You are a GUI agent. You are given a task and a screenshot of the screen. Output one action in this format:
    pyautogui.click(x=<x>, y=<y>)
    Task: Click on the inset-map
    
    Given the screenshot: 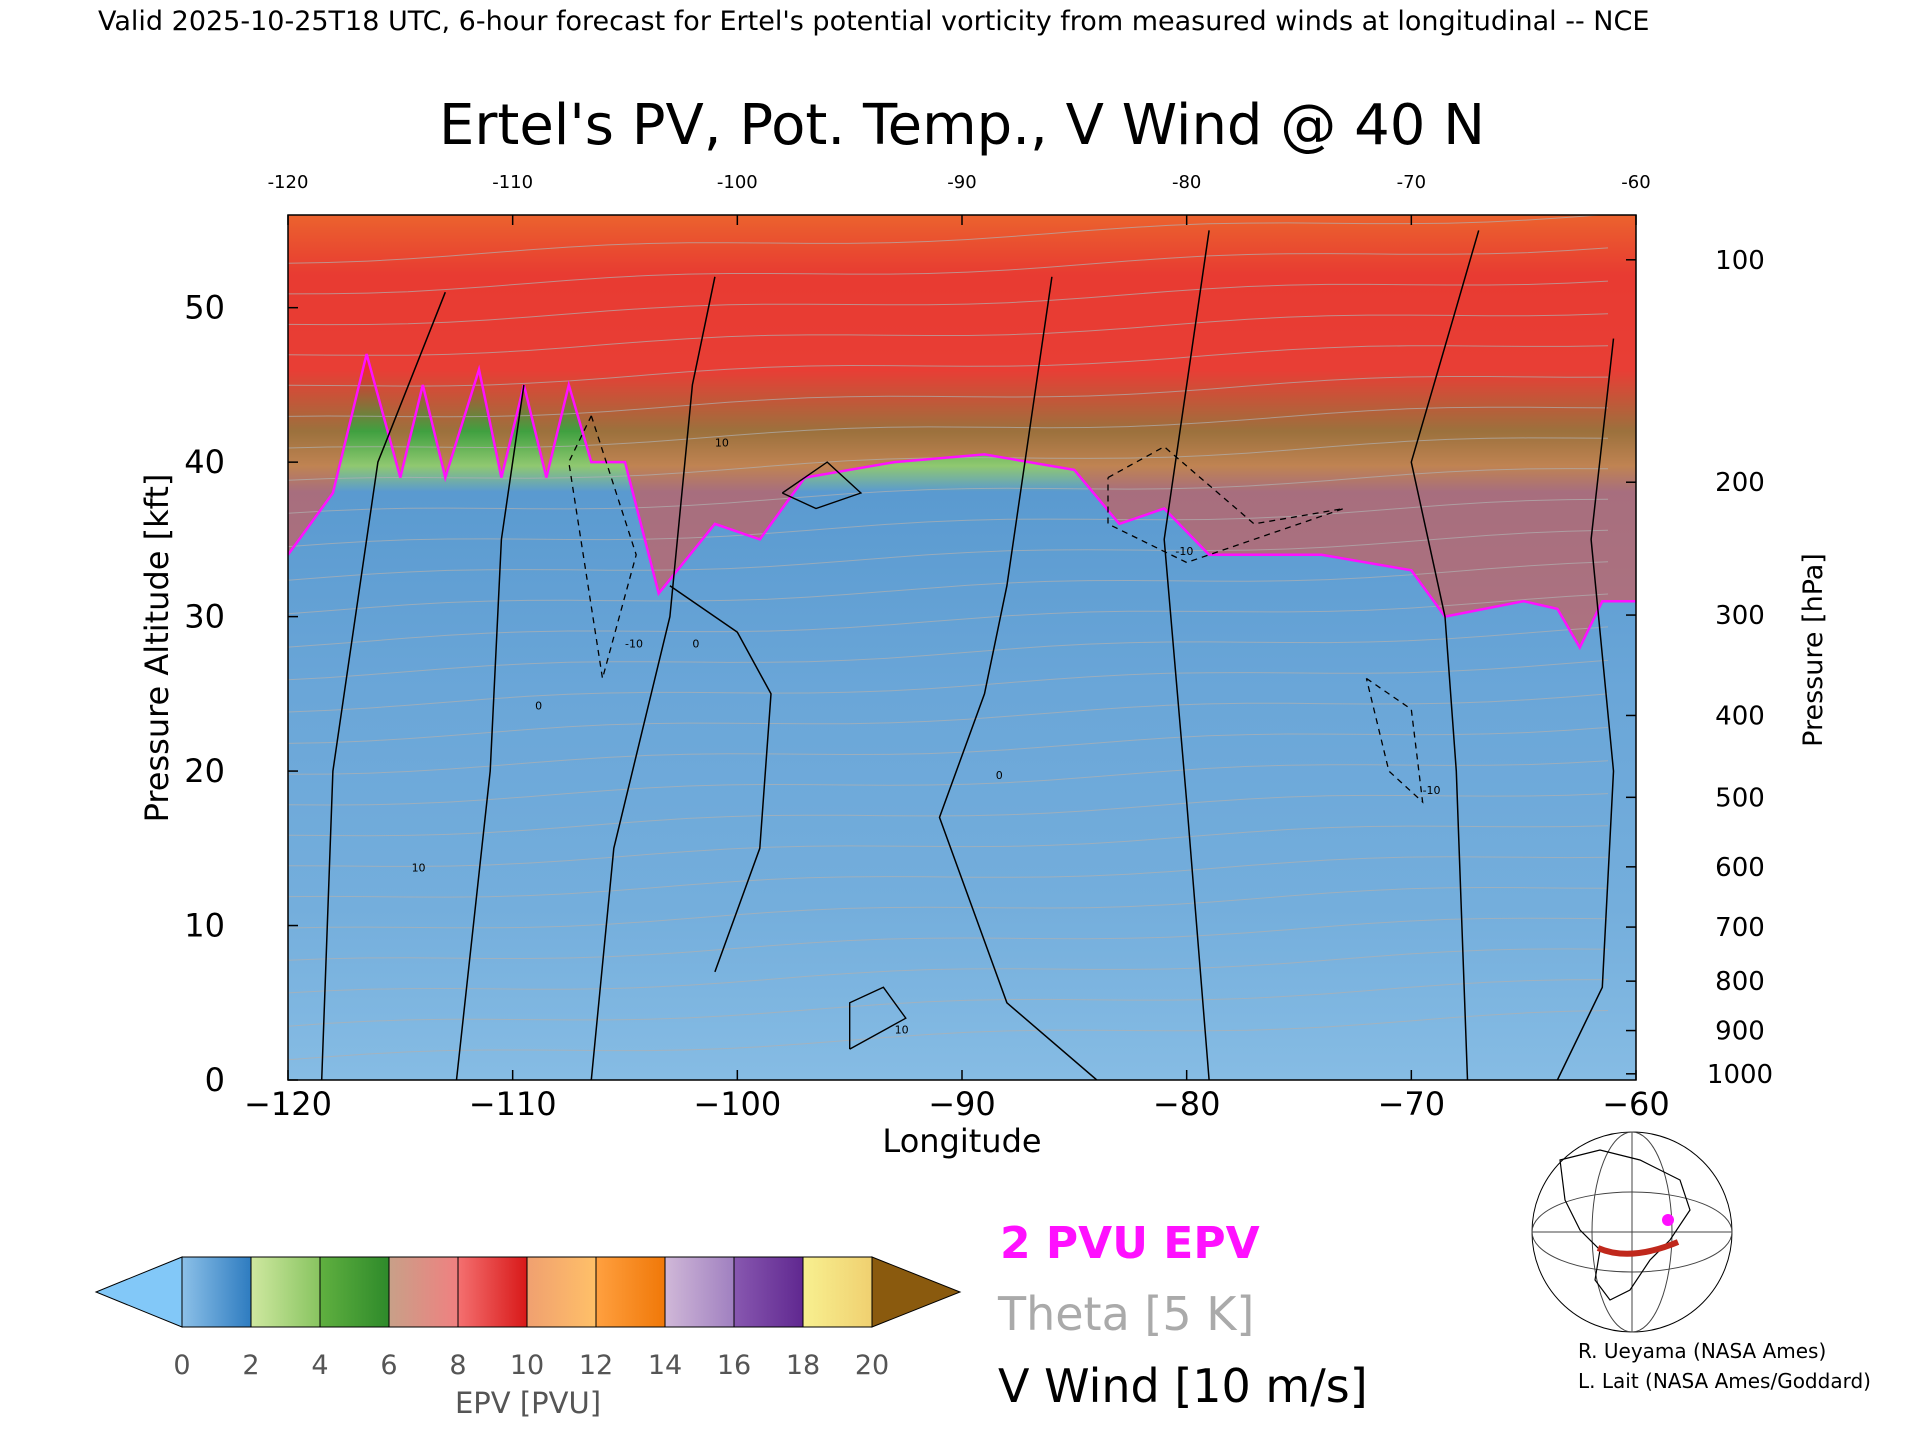 What is the action you would take?
    pyautogui.click(x=1632, y=1232)
    